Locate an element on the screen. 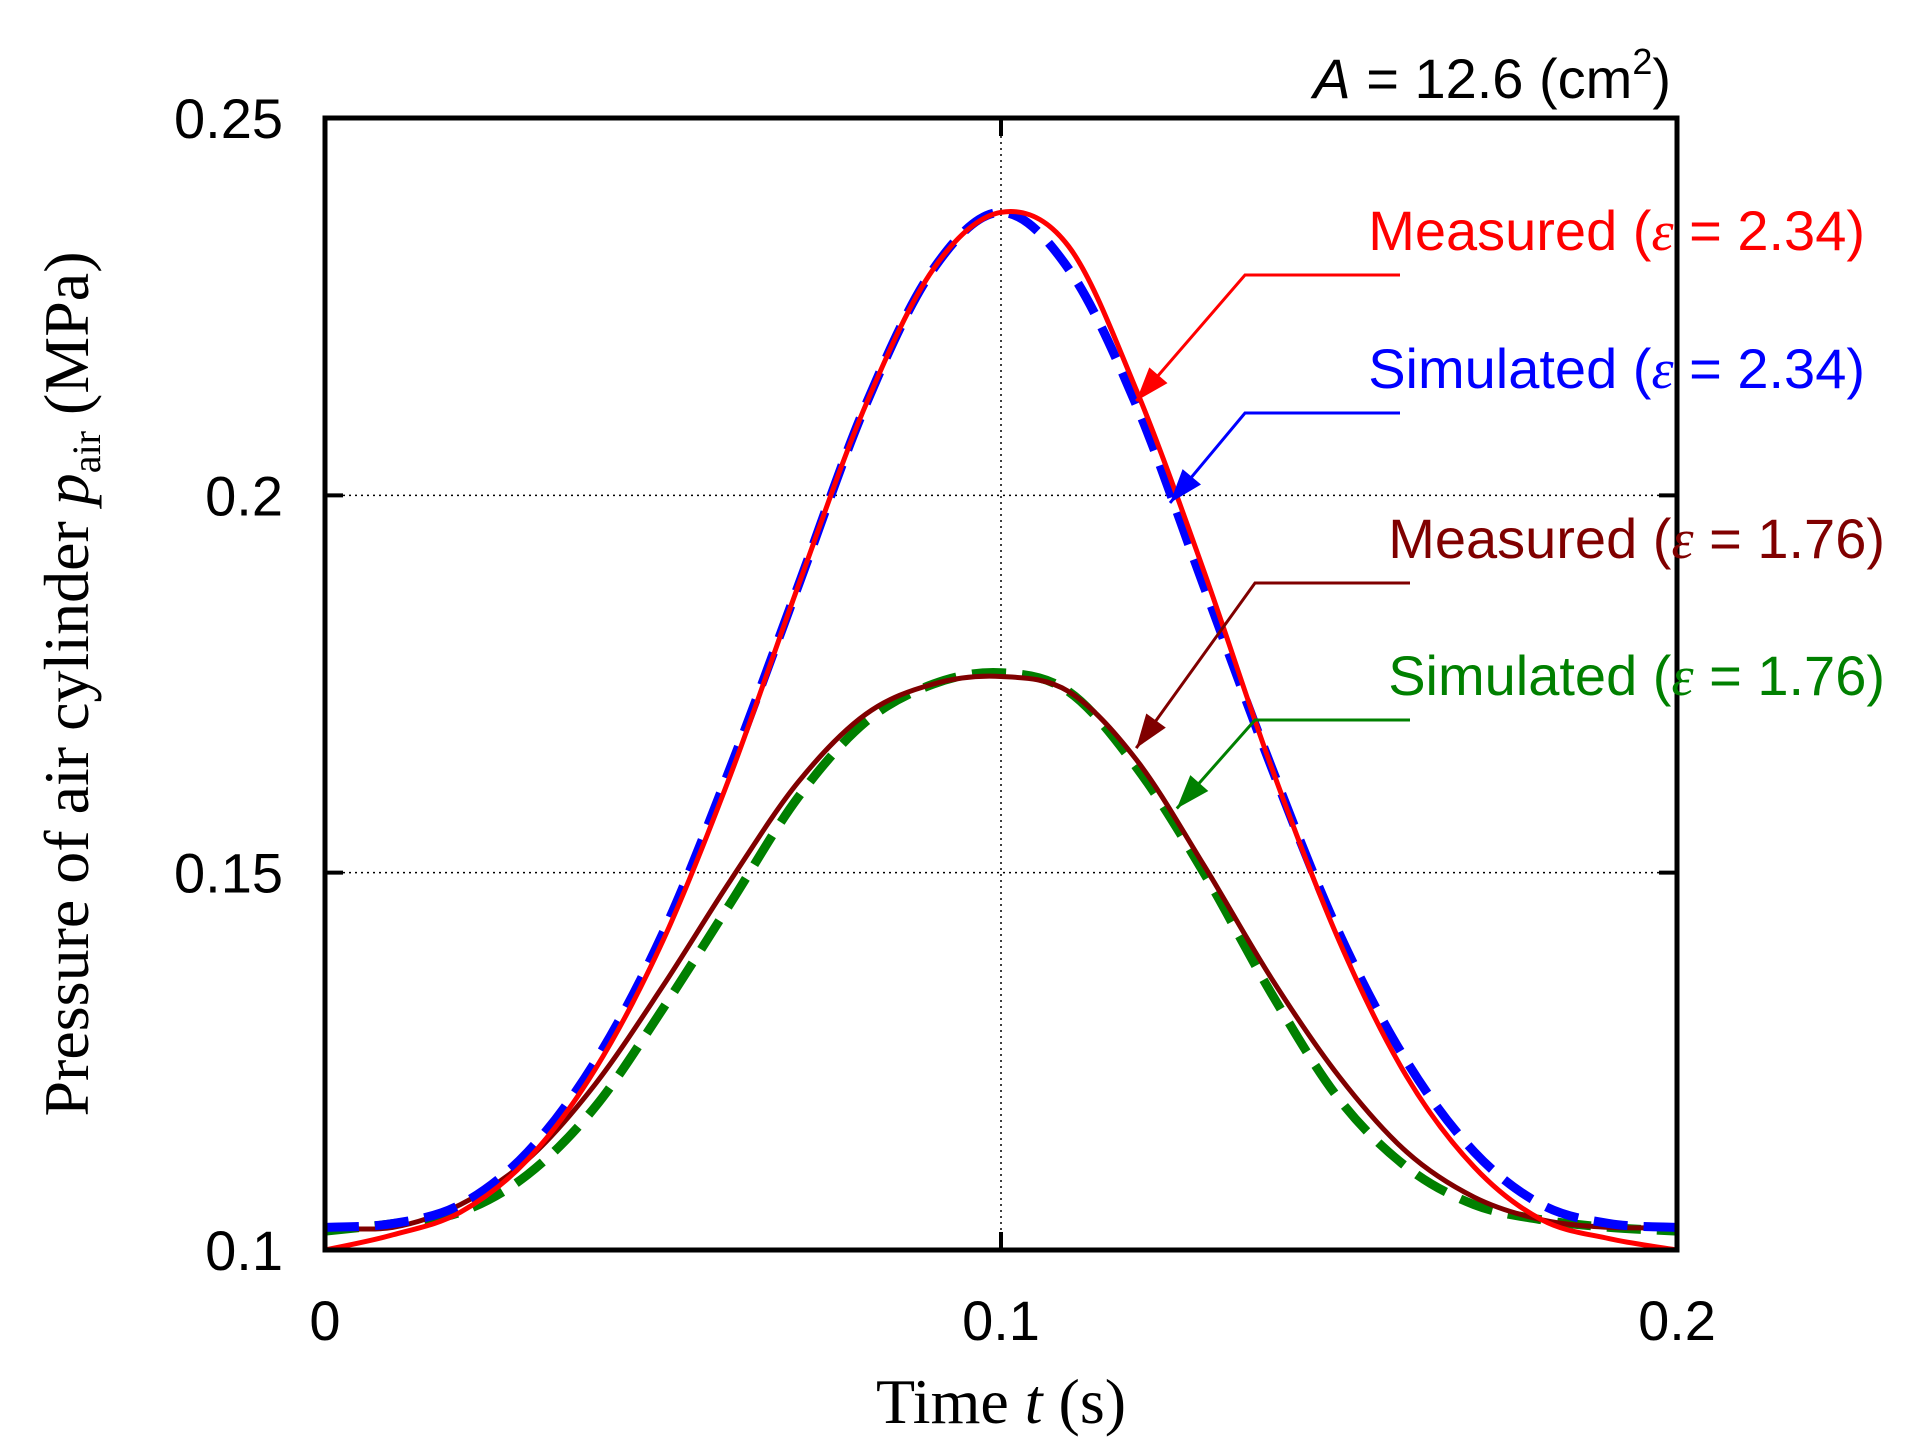 This screenshot has width=1922, height=1453. legend-close-2: ) is located at coordinates (1875, 538).